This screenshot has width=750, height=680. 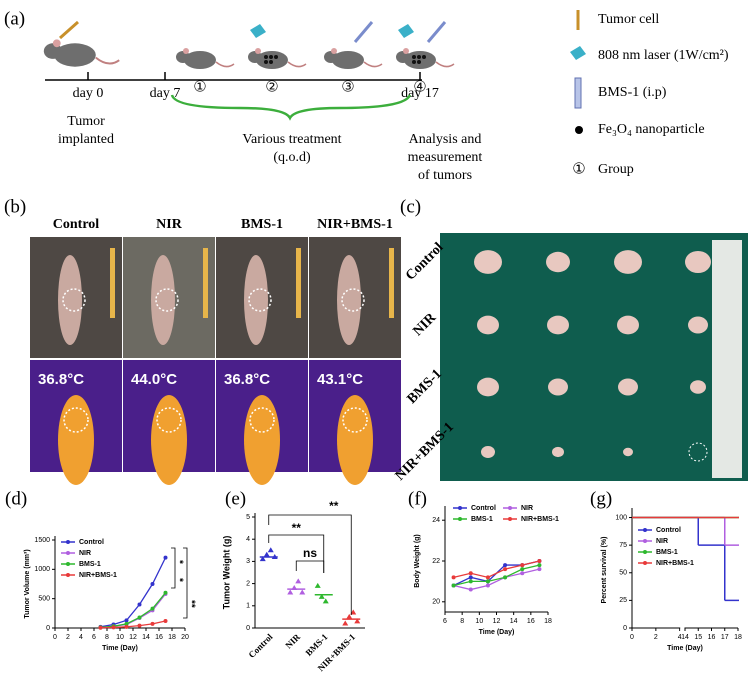 I want to click on y-tick-label: 4, so click(x=248, y=539).